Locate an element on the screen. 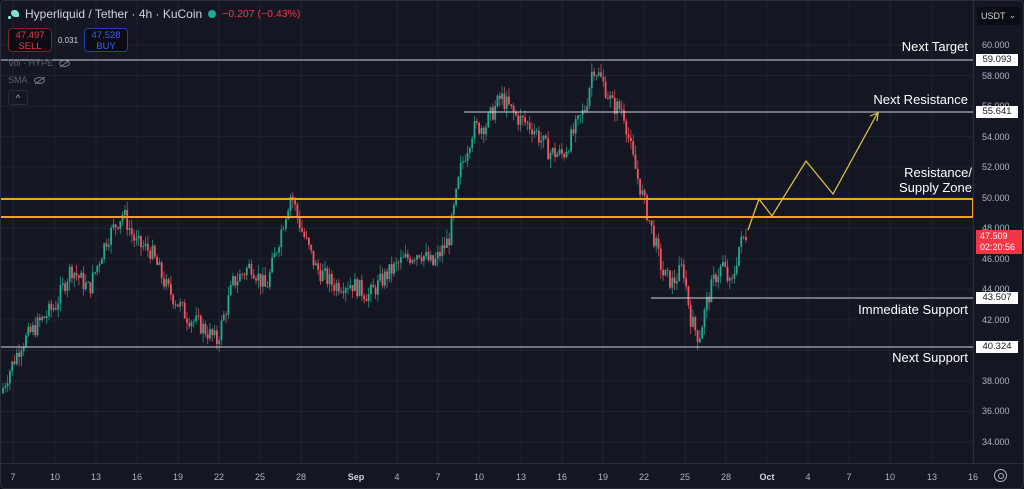  indicator-sma: SMA is located at coordinates (26, 80).